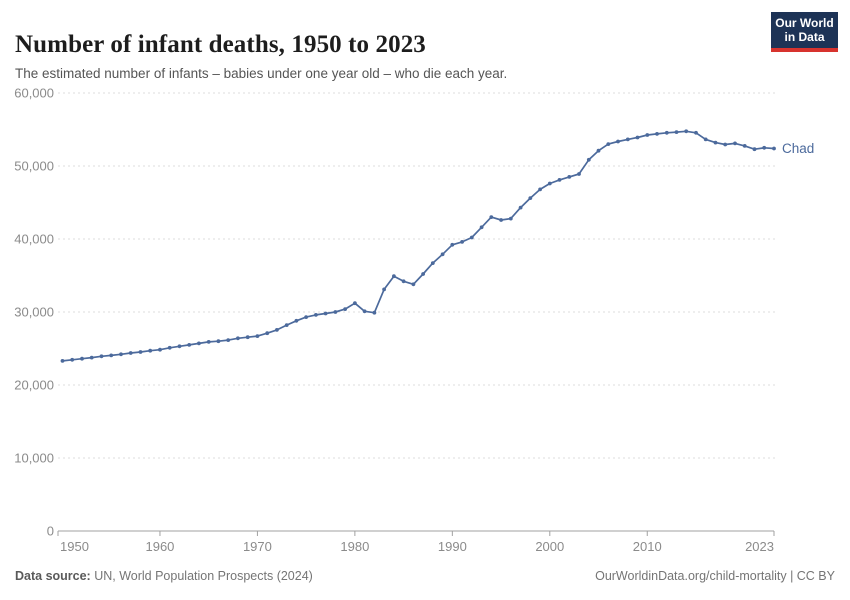 The image size is (850, 600). I want to click on chart-title: Number of infant deaths, 1950 to 2023, so click(220, 44).